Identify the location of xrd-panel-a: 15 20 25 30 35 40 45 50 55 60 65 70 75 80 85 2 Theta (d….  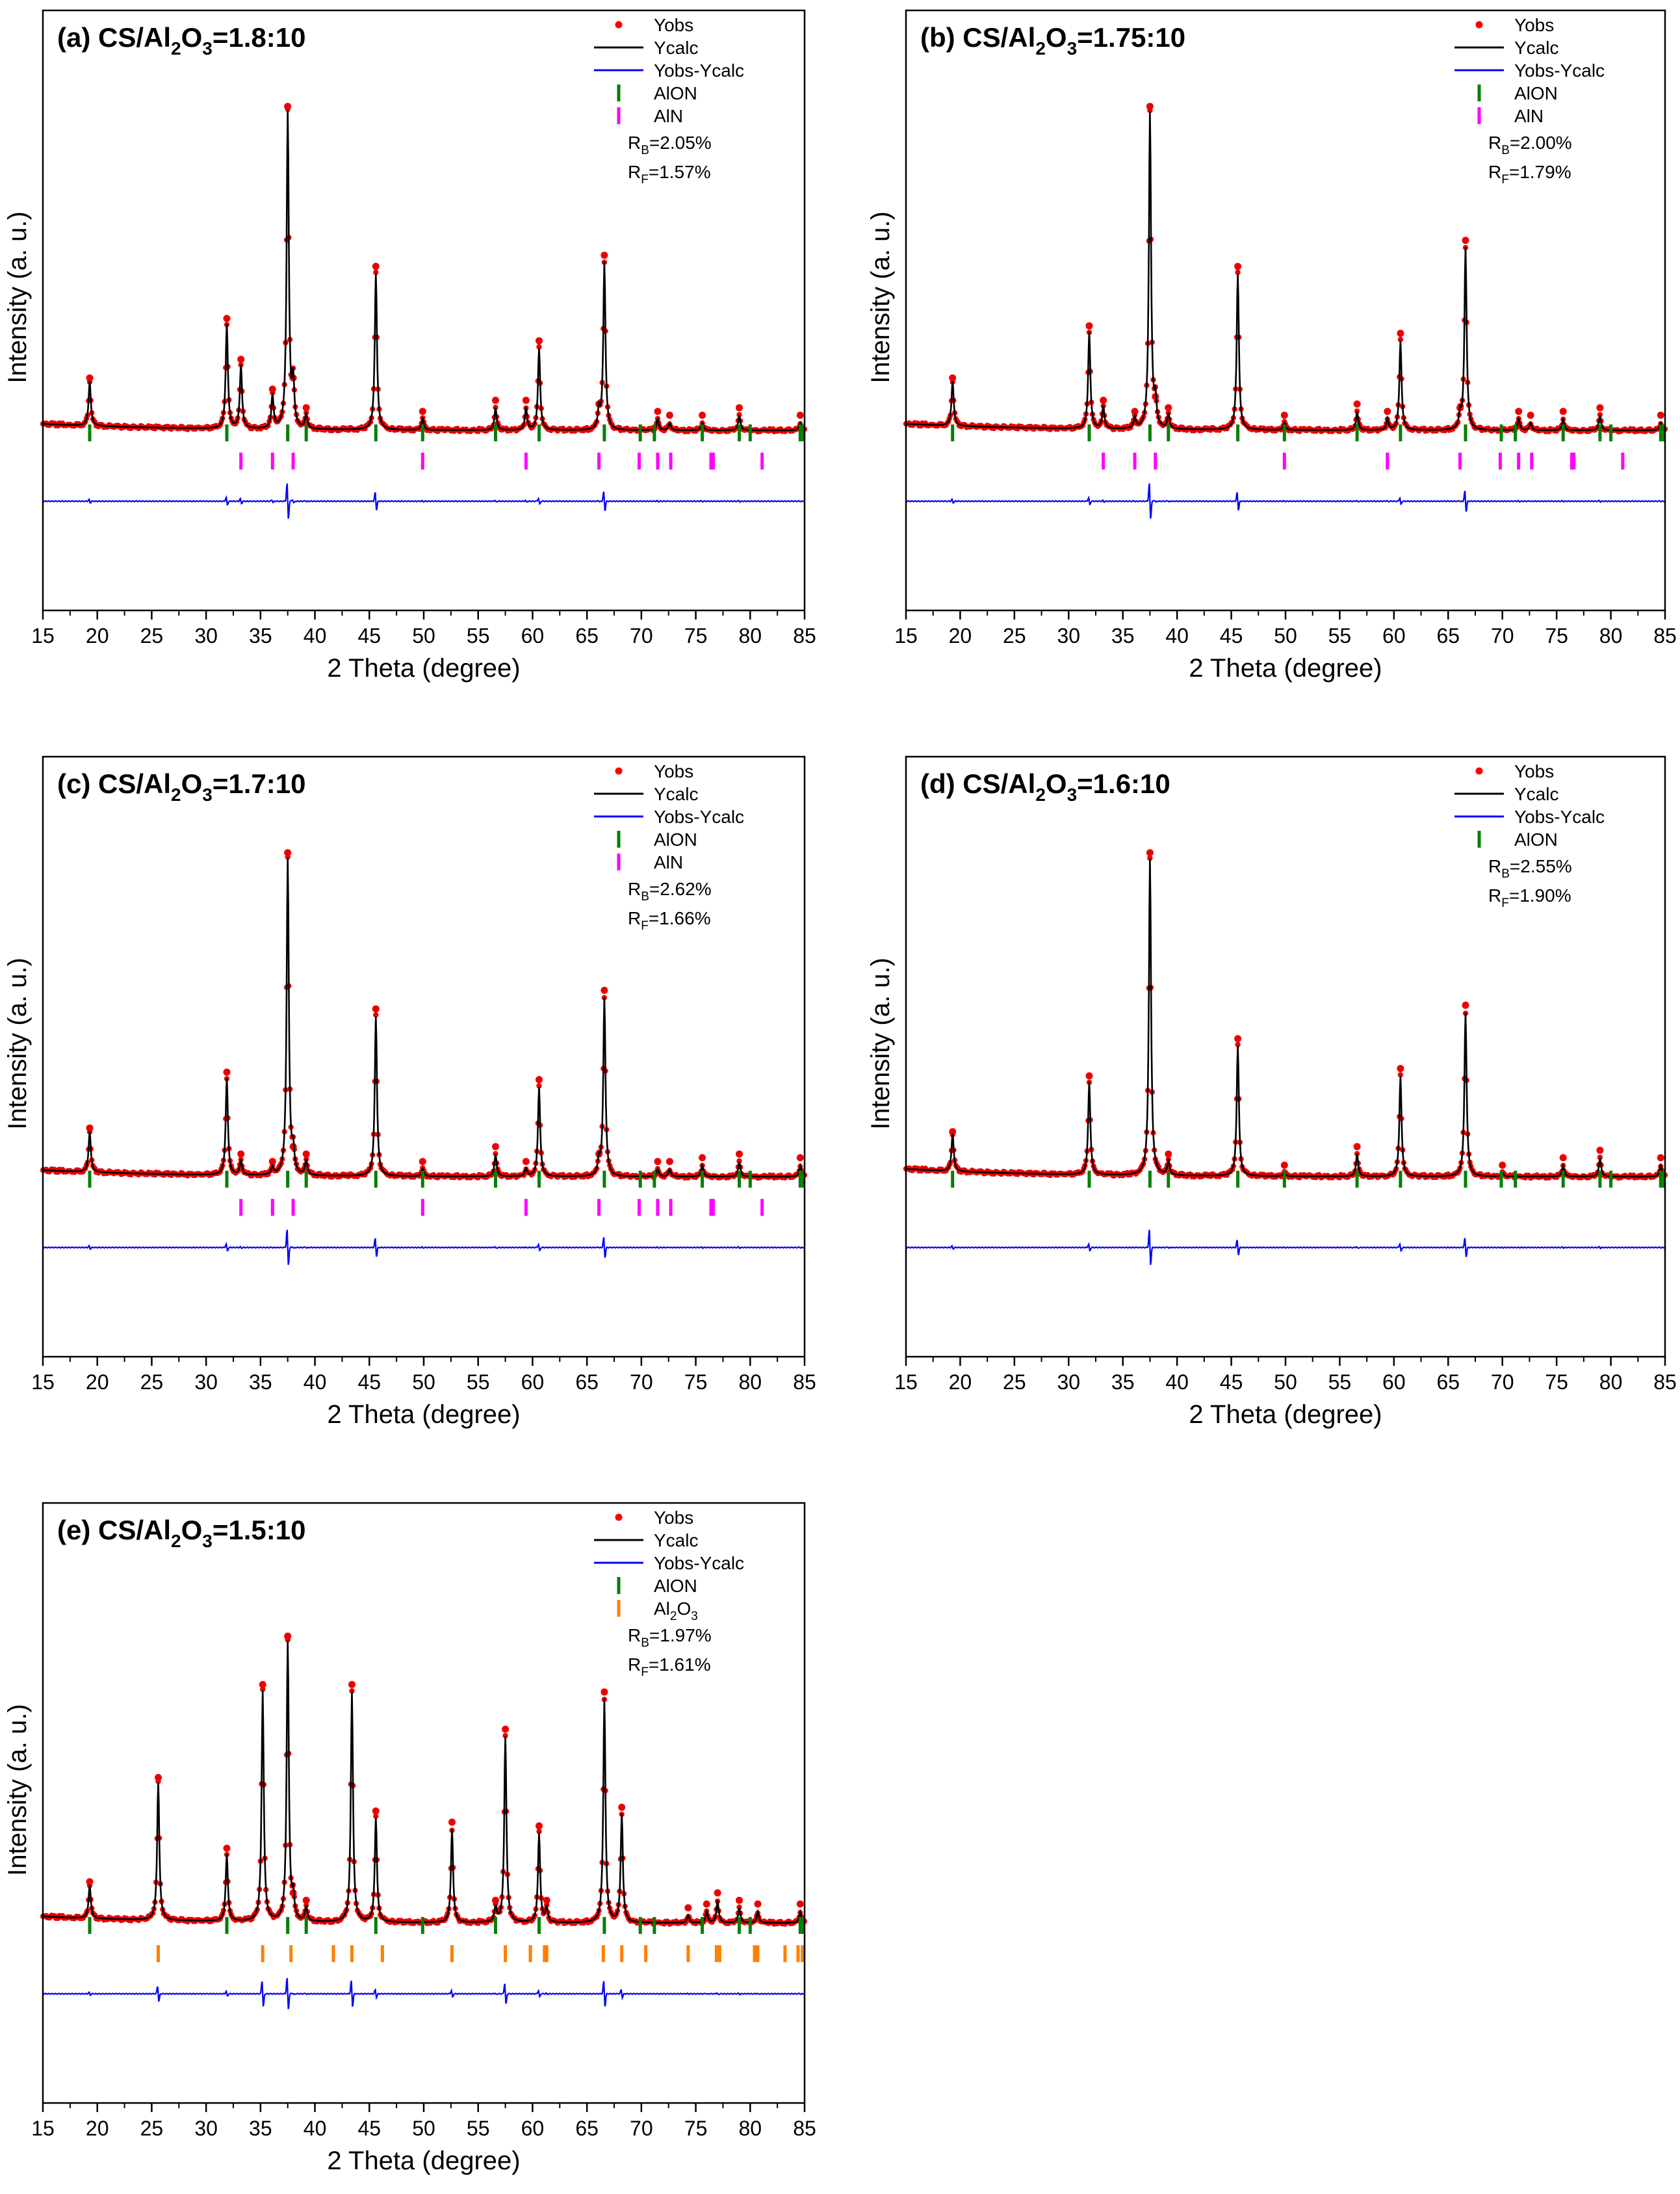
(409, 346).